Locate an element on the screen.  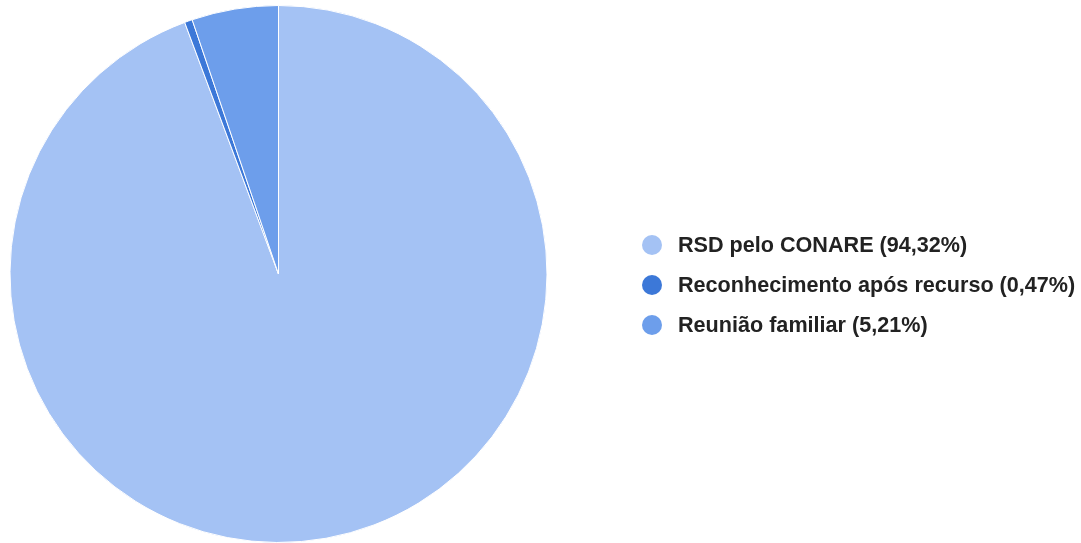
legend-label: RSD pelo CONARE (94,32%) is located at coordinates (823, 245).